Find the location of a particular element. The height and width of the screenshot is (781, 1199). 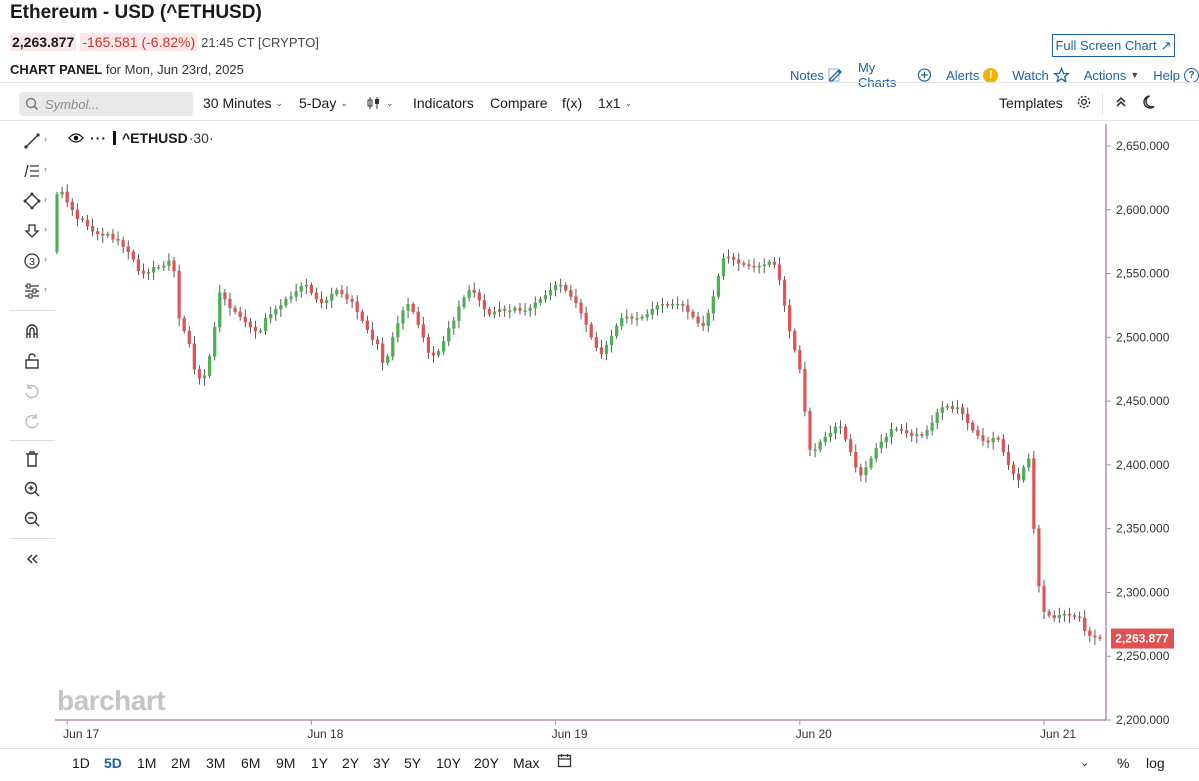

collapse-tools-button is located at coordinates (32, 559).